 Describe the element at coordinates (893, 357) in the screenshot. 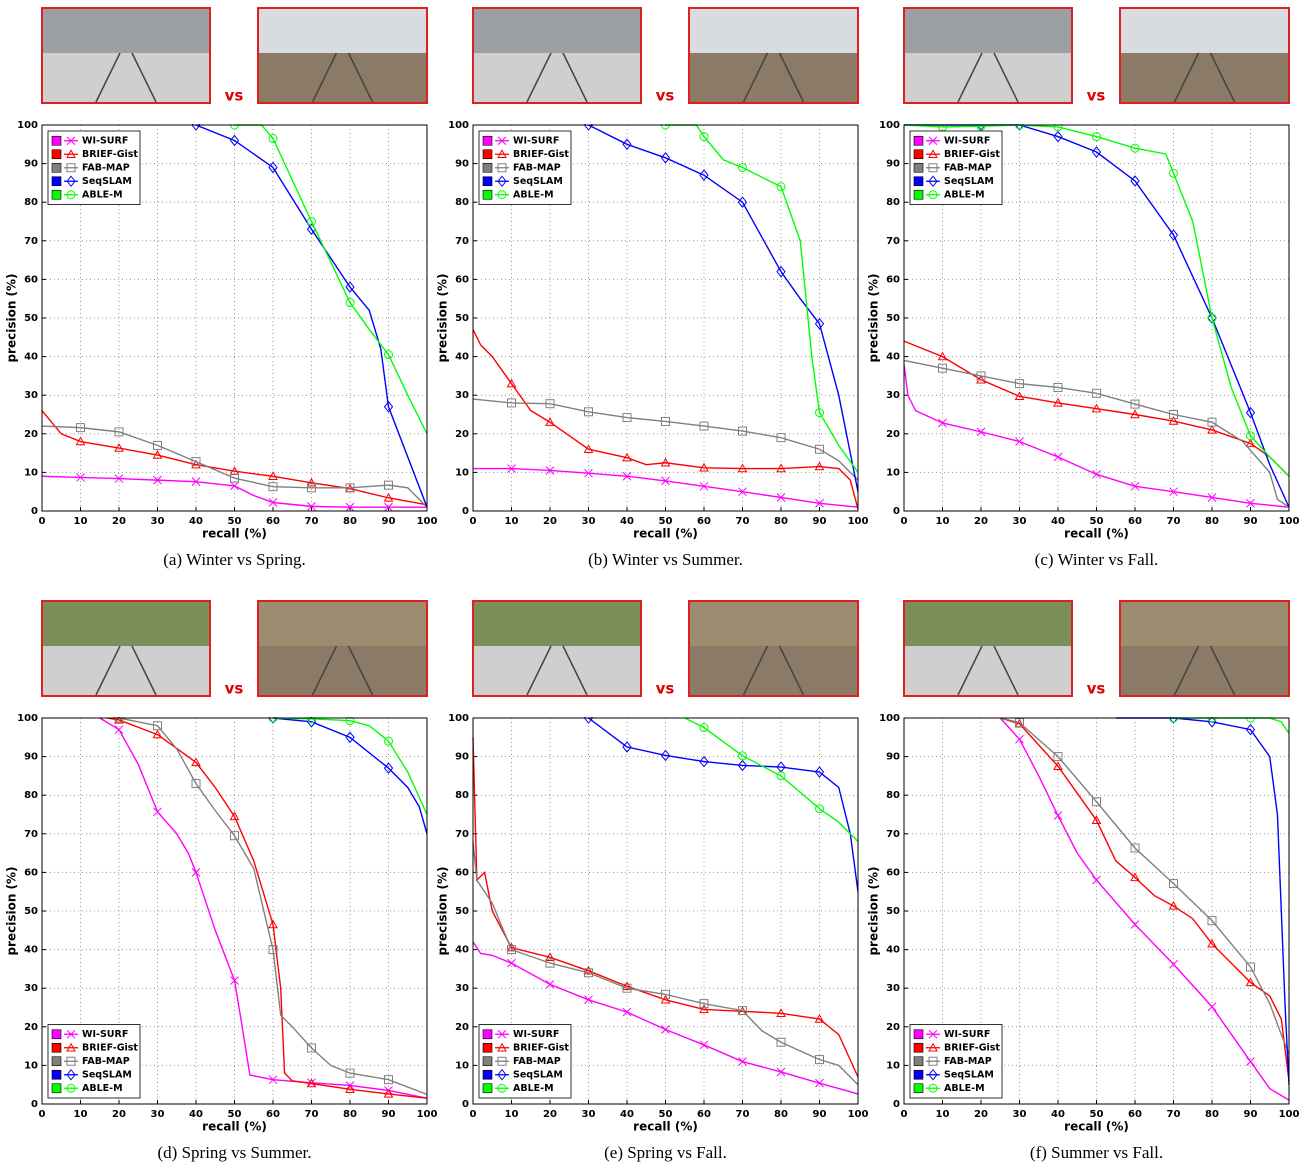

I see `y-tick-label: 40` at that location.